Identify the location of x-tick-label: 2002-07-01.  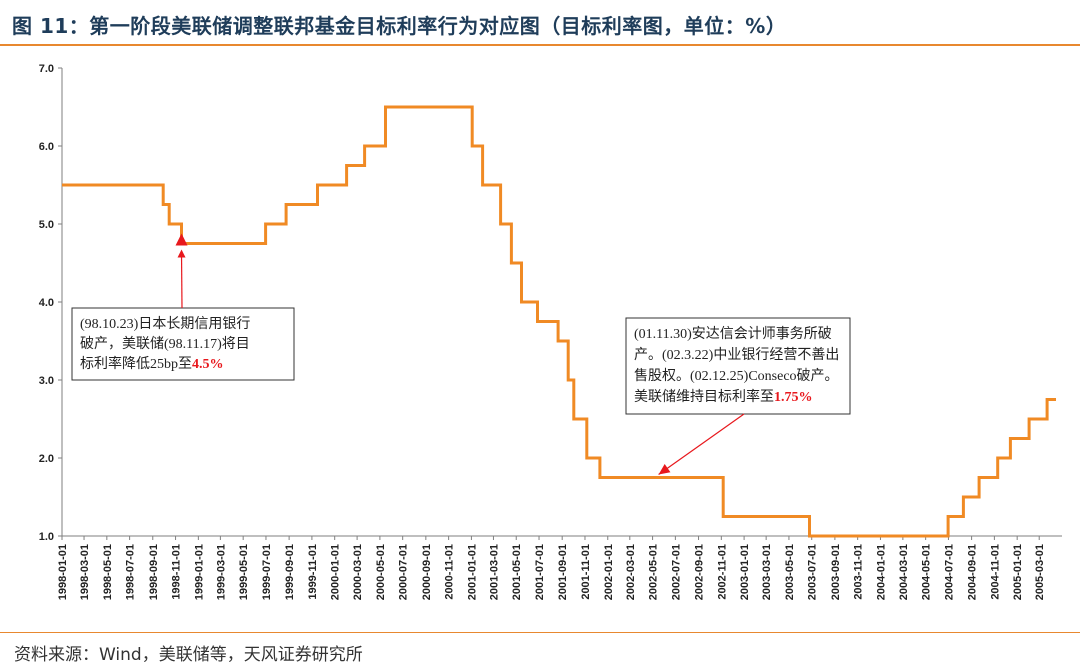
(676, 572).